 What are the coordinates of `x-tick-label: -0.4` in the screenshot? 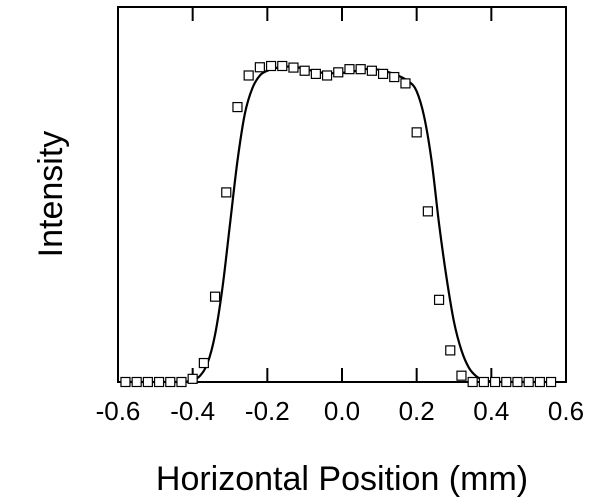 It's located at (192, 411).